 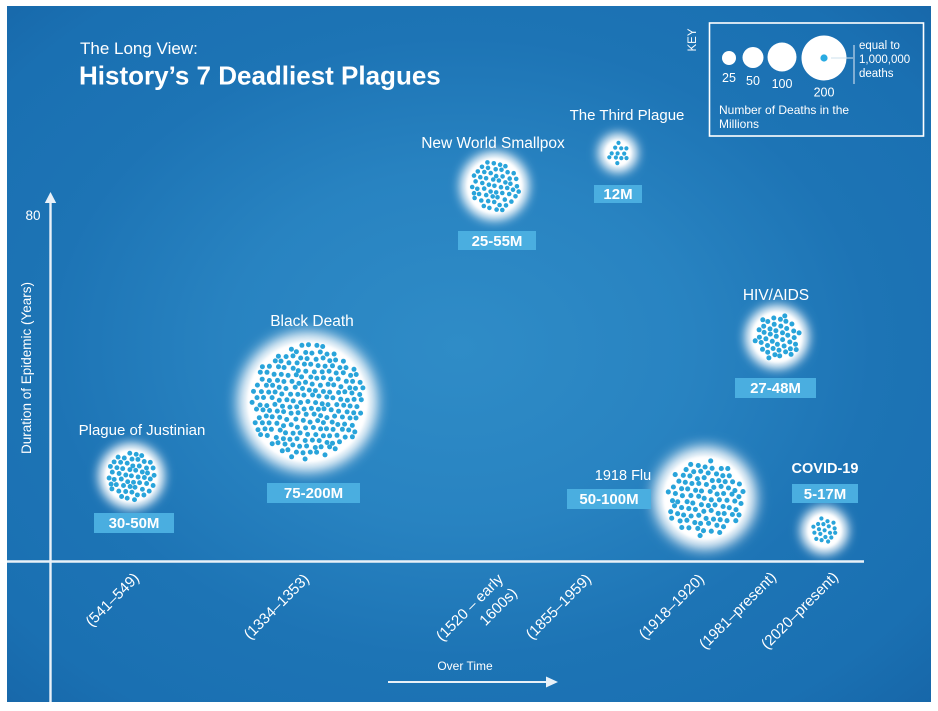 I want to click on svg-text: 50-100M, so click(x=608, y=499).